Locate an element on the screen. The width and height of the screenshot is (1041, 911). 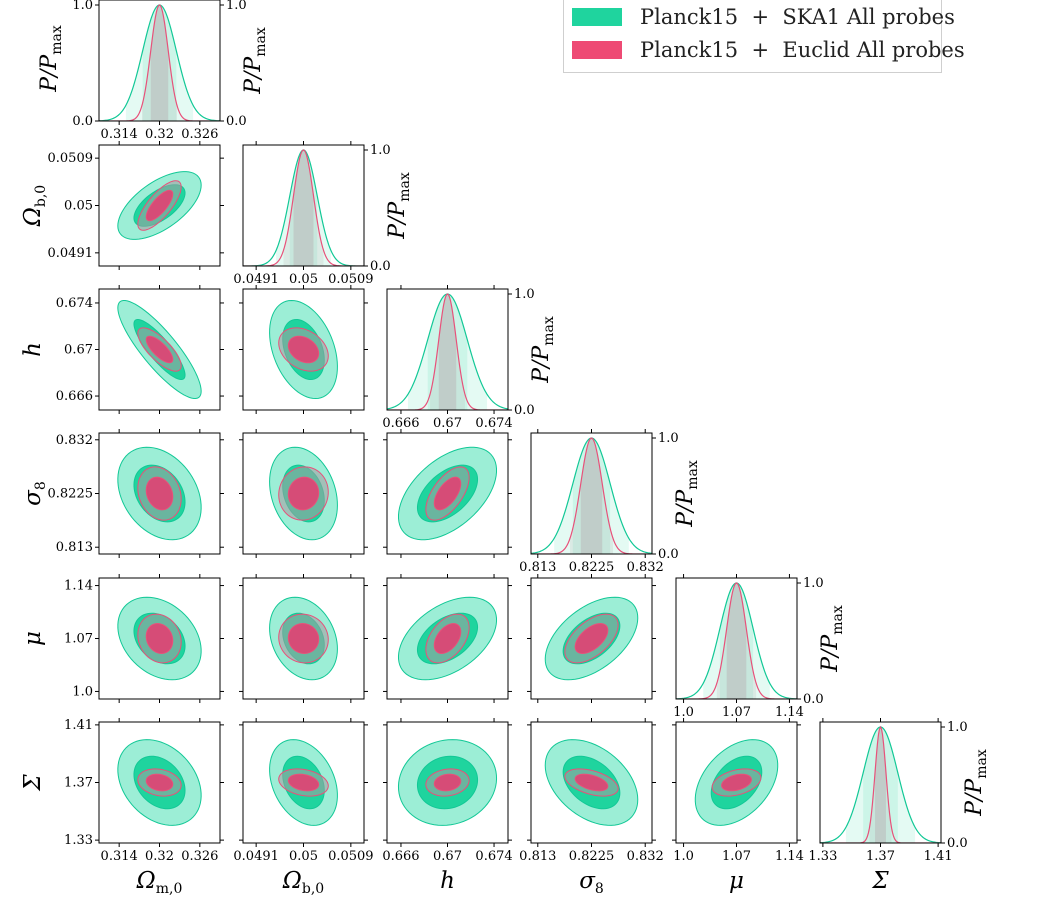
x-tick-label: 0.0491 is located at coordinates (256, 279).